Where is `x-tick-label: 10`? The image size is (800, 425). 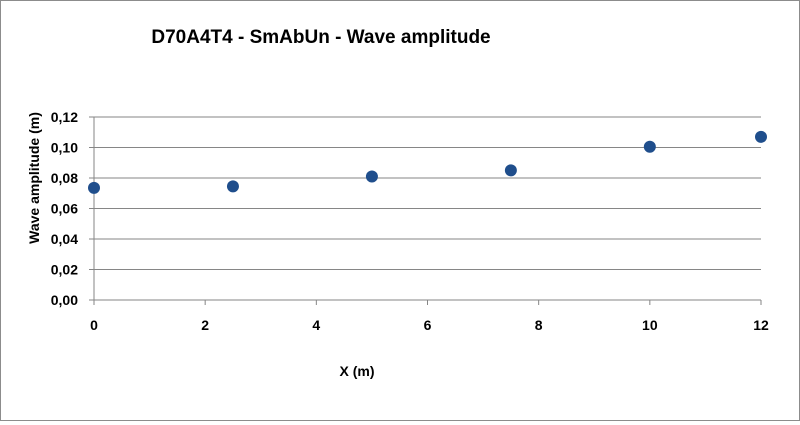
x-tick-label: 10 is located at coordinates (650, 325).